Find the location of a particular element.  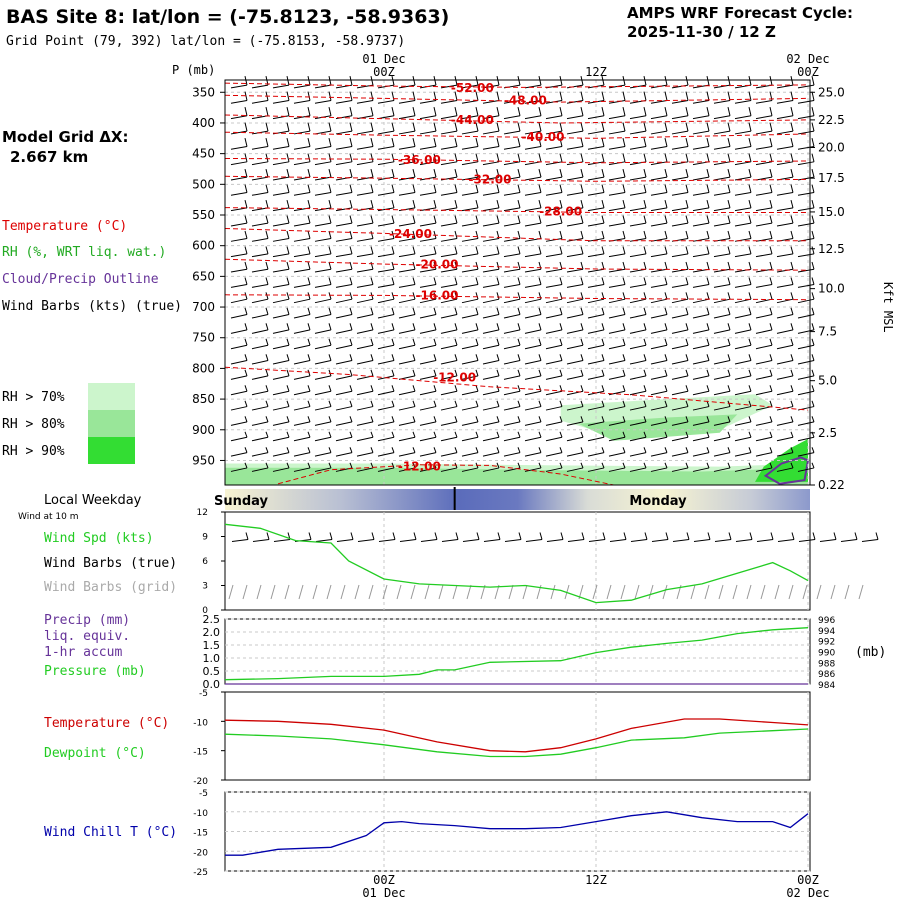

temperature-label: Temperature (°C) is located at coordinates (106, 723).